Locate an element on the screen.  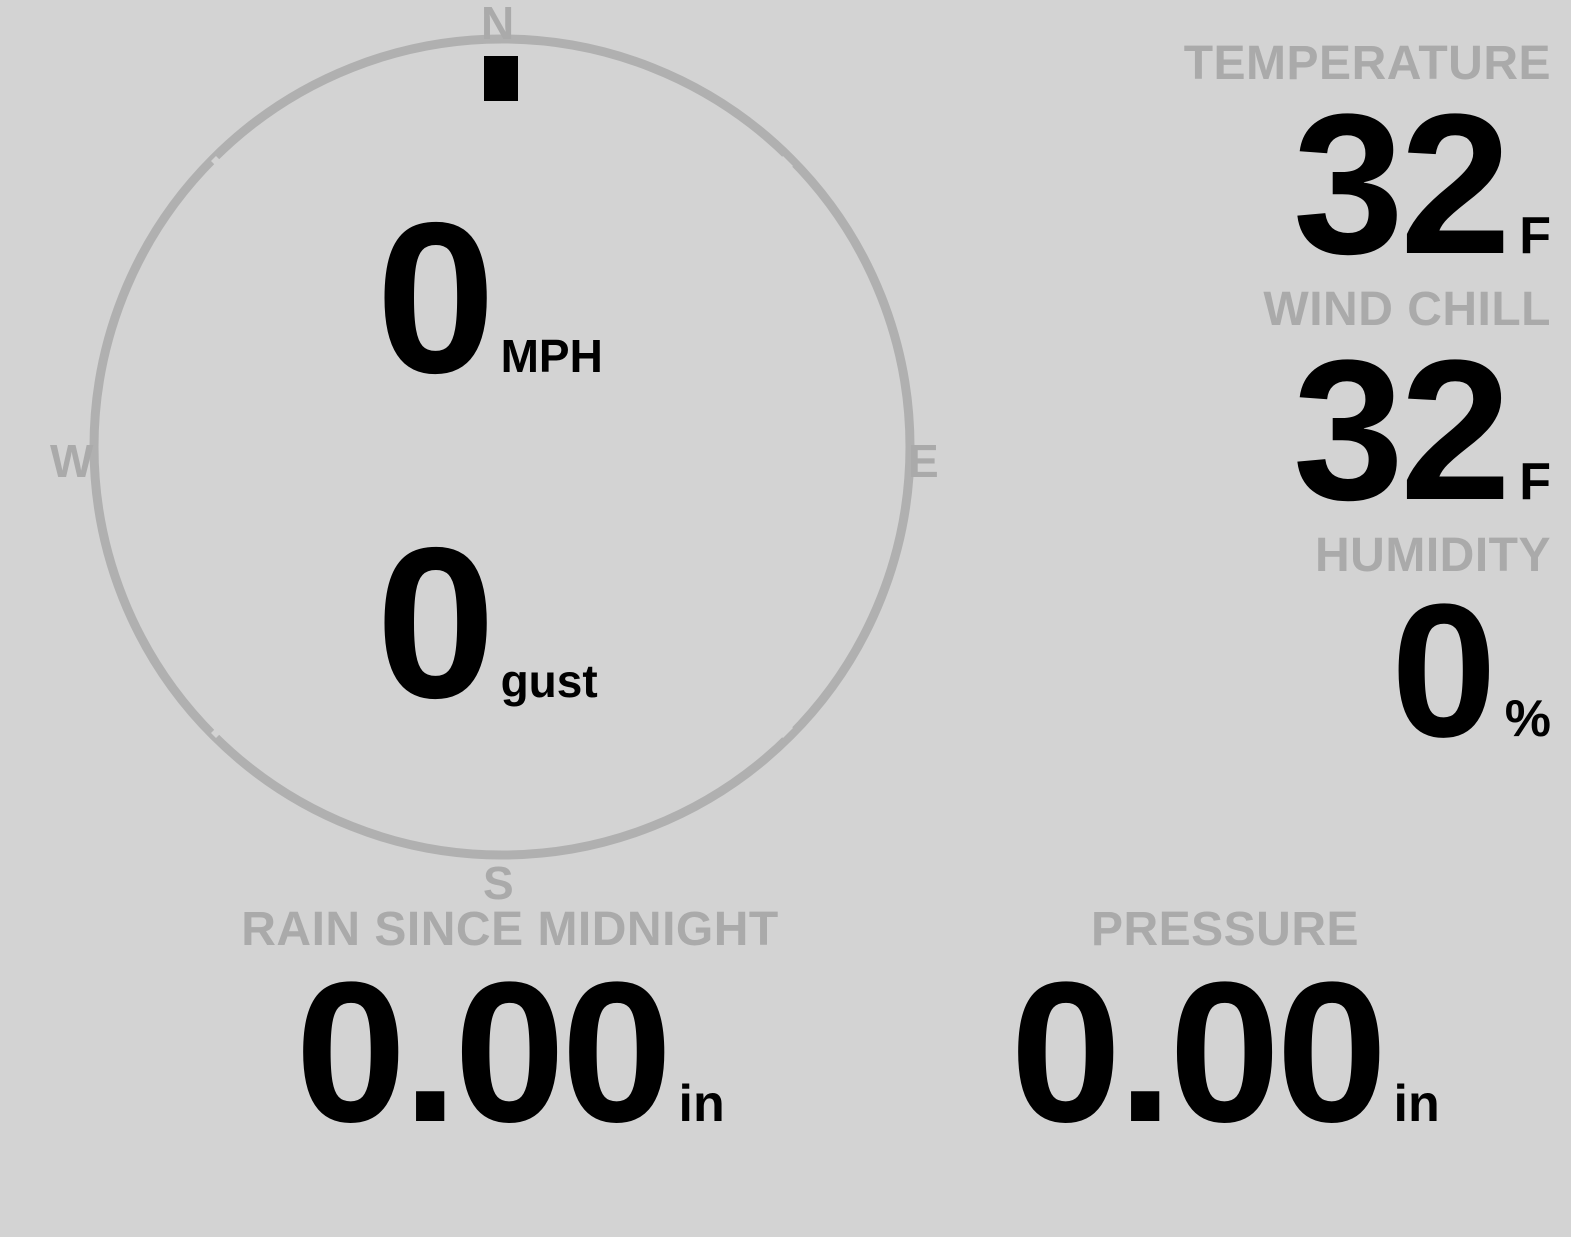
wind-gust-readout: 0 gust is located at coordinates (487, 622).